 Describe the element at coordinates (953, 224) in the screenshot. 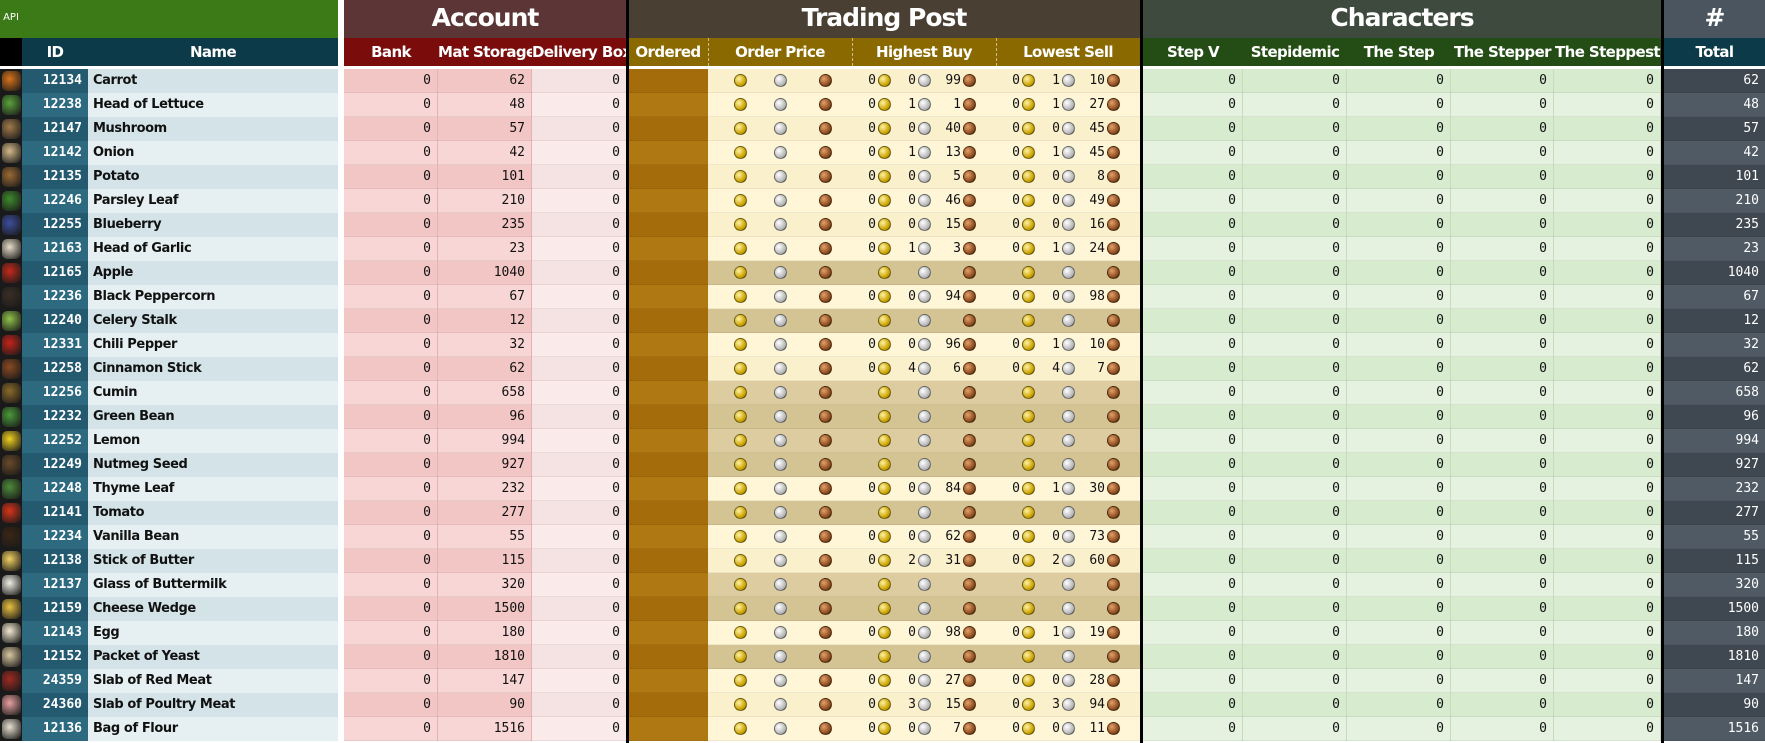

I see `highest-buy-copper-value: 15` at that location.